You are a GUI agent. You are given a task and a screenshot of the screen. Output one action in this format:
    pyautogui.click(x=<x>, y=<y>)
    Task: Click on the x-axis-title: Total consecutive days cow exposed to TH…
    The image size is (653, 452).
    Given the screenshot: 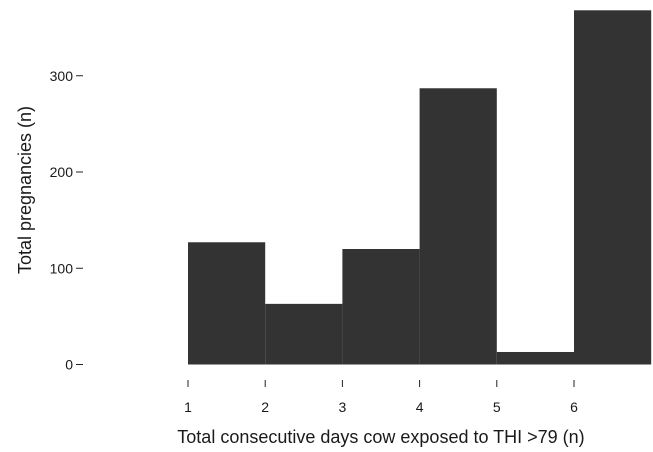 What is the action you would take?
    pyautogui.click(x=380, y=437)
    